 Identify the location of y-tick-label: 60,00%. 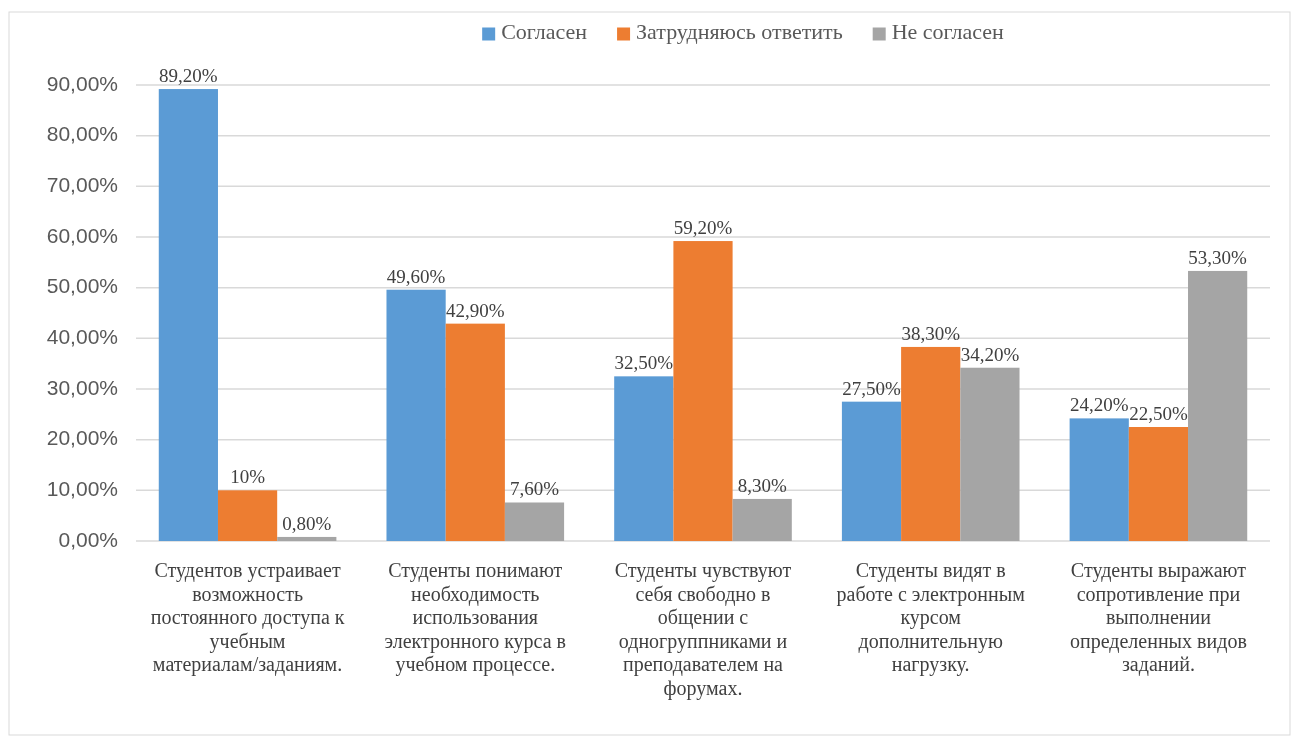
(82, 235).